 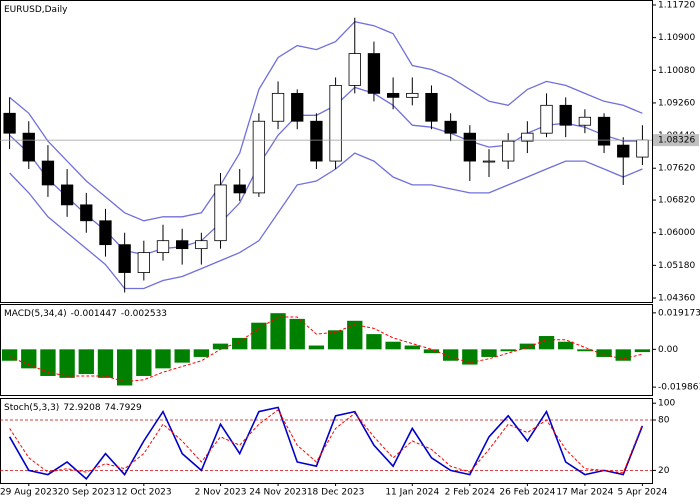 What do you see at coordinates (144, 493) in the screenshot?
I see `x-tick-label: 12 Oct 2023` at bounding box center [144, 493].